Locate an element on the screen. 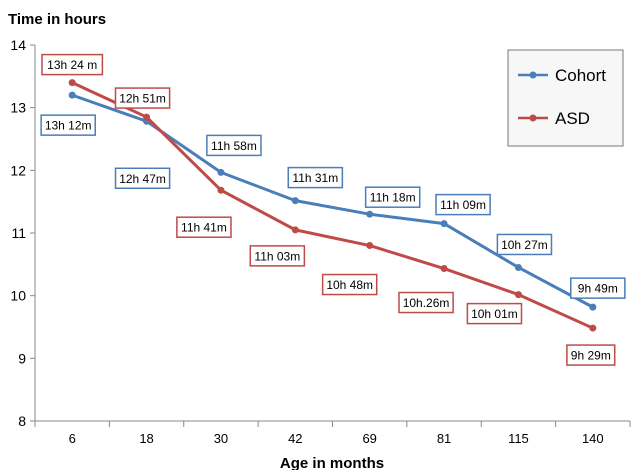 The width and height of the screenshot is (631, 470). data-label-asd: 11h 03m is located at coordinates (277, 256).